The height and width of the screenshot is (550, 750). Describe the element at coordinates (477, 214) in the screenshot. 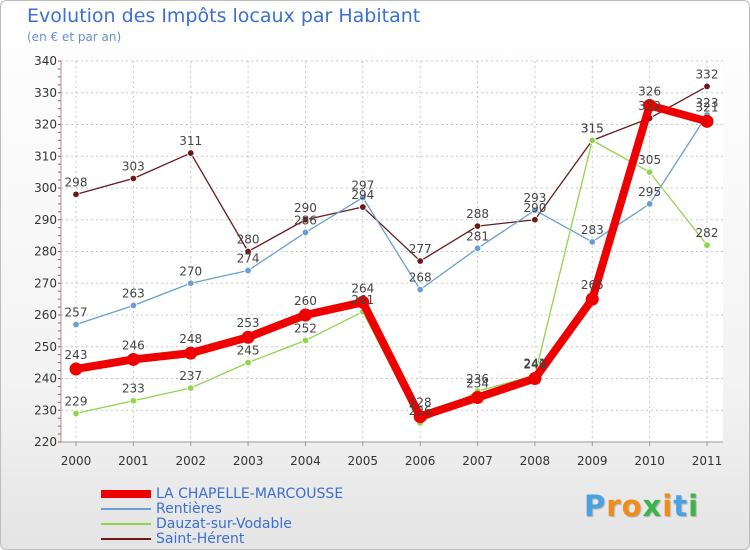

I see `data-label: 288` at that location.